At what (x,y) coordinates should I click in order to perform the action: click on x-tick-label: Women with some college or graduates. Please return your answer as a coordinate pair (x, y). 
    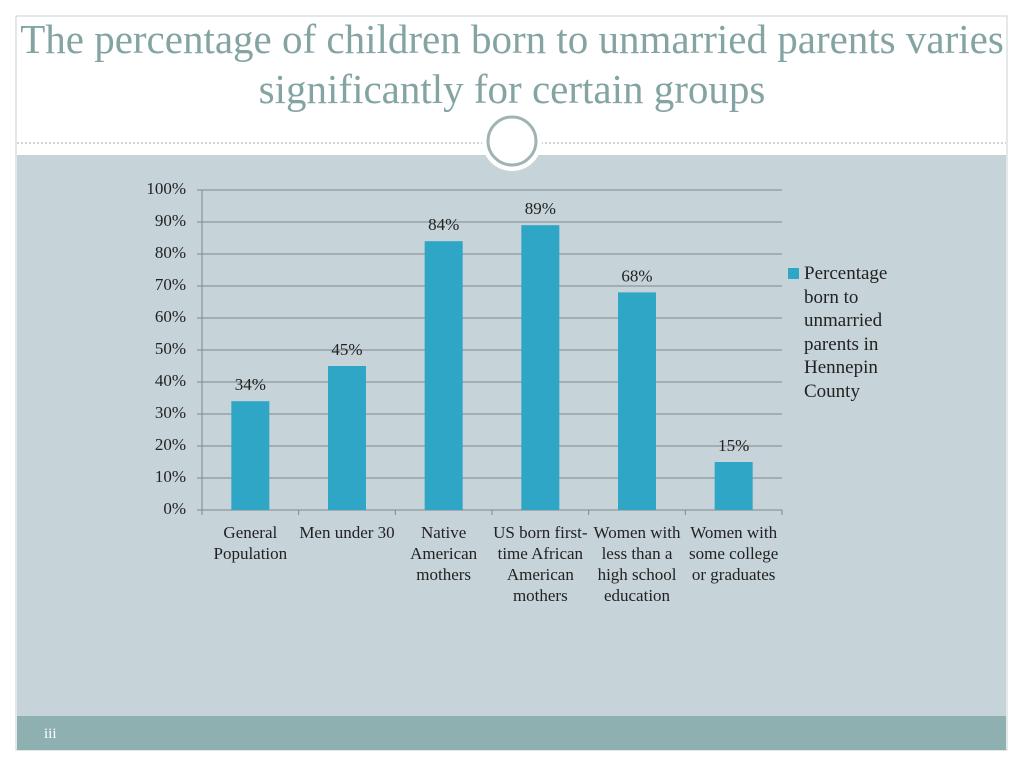
    Looking at the image, I should click on (734, 553).